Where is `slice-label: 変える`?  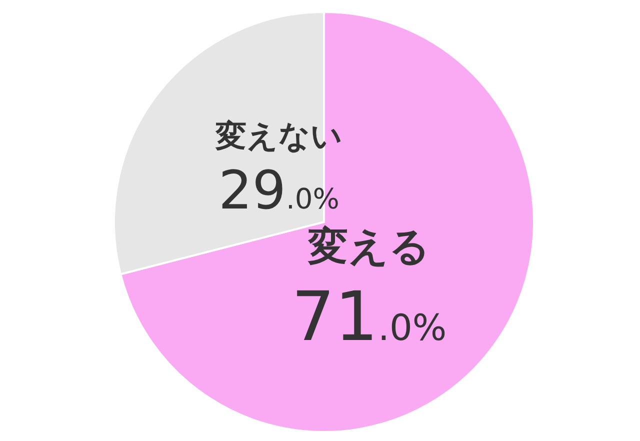
slice-label: 変える is located at coordinates (368, 247).